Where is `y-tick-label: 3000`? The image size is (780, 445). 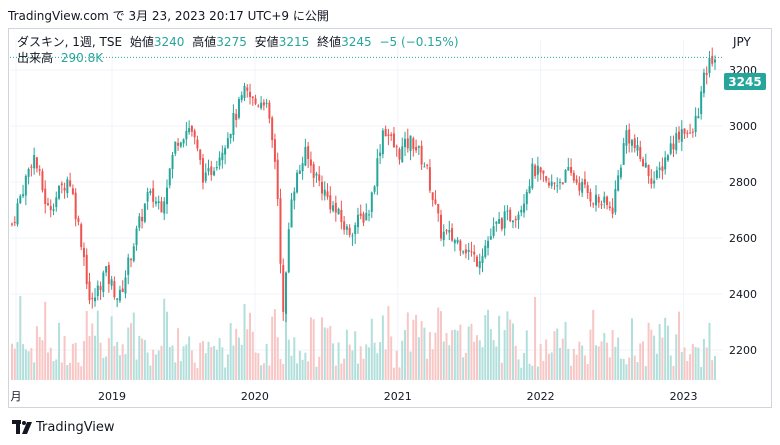 y-tick-label: 3000 is located at coordinates (743, 126).